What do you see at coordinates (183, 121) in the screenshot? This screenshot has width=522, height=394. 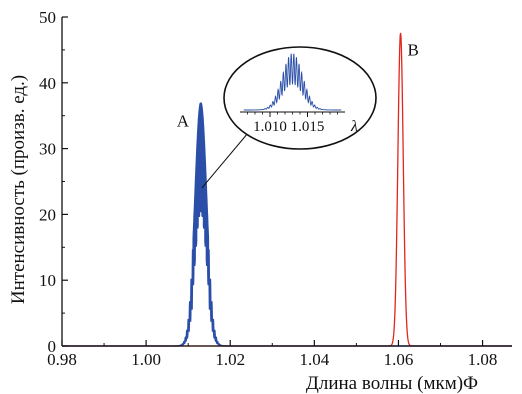 I see `peak-label-a: A` at bounding box center [183, 121].